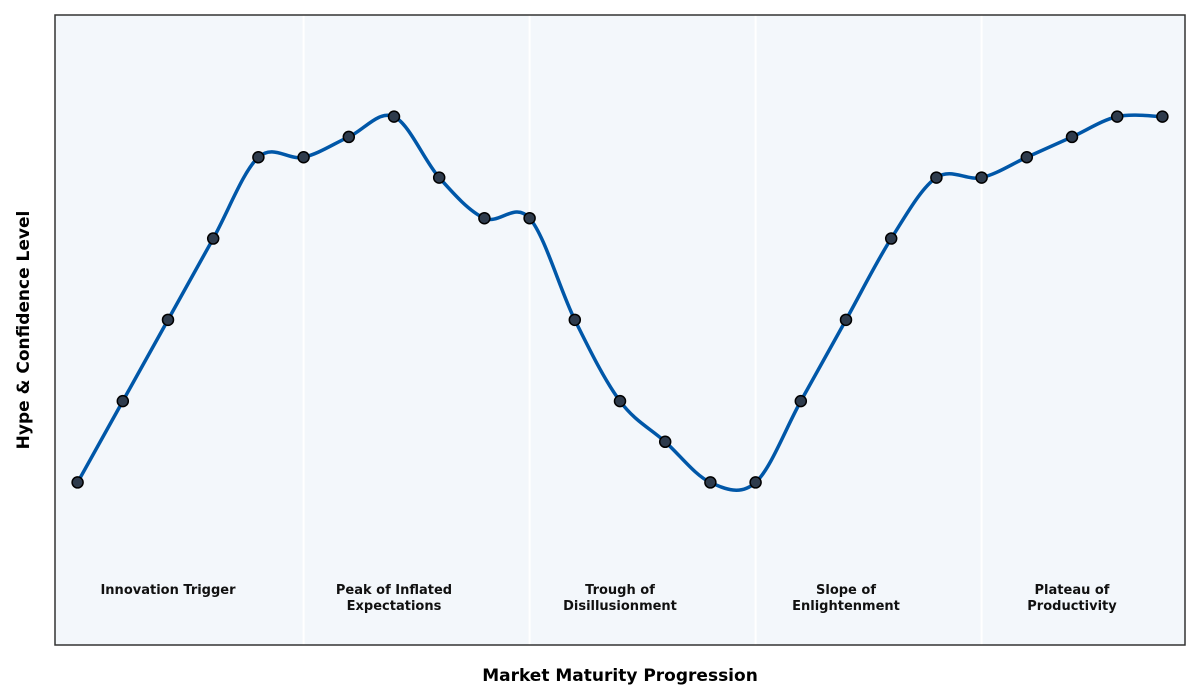 This screenshot has width=1200, height=700. I want to click on phase-label: Trough of Disillusionment, so click(620, 598).